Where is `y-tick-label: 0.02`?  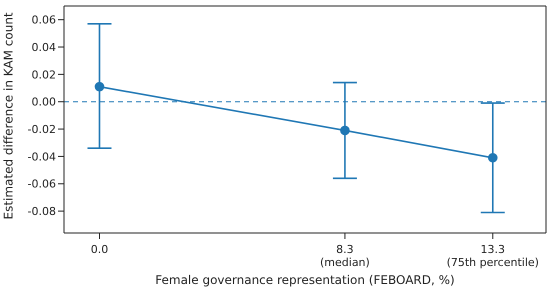 y-tick-label: 0.02 is located at coordinates (44, 75).